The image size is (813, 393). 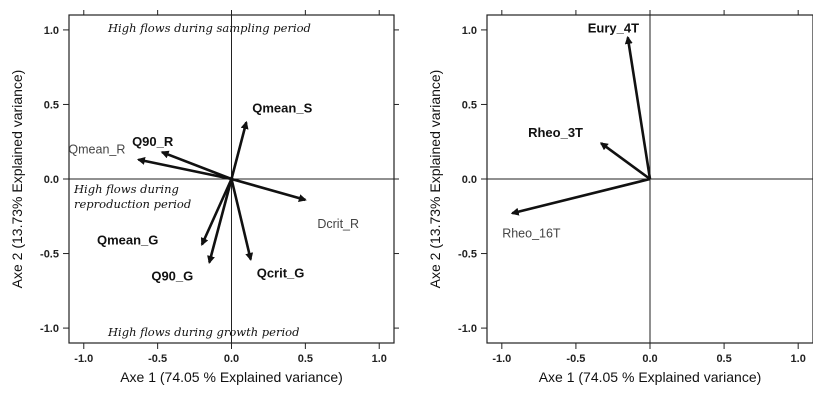 I want to click on vector-label: Q90_G, so click(x=172, y=275).